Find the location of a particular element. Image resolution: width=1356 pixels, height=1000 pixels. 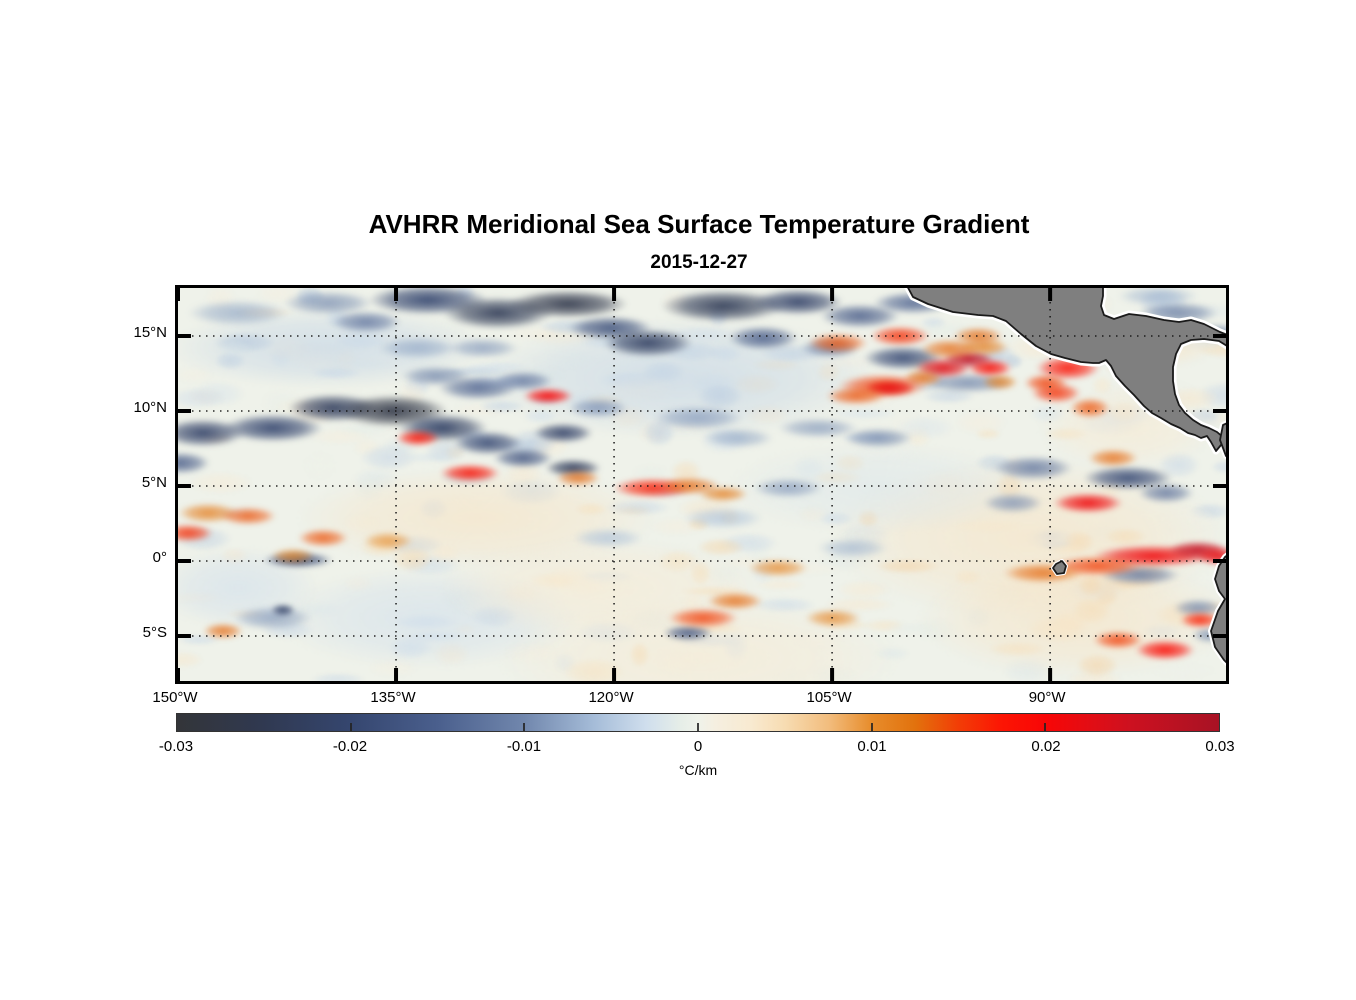

colorbar-tick-label: 0.02 is located at coordinates (1046, 746).